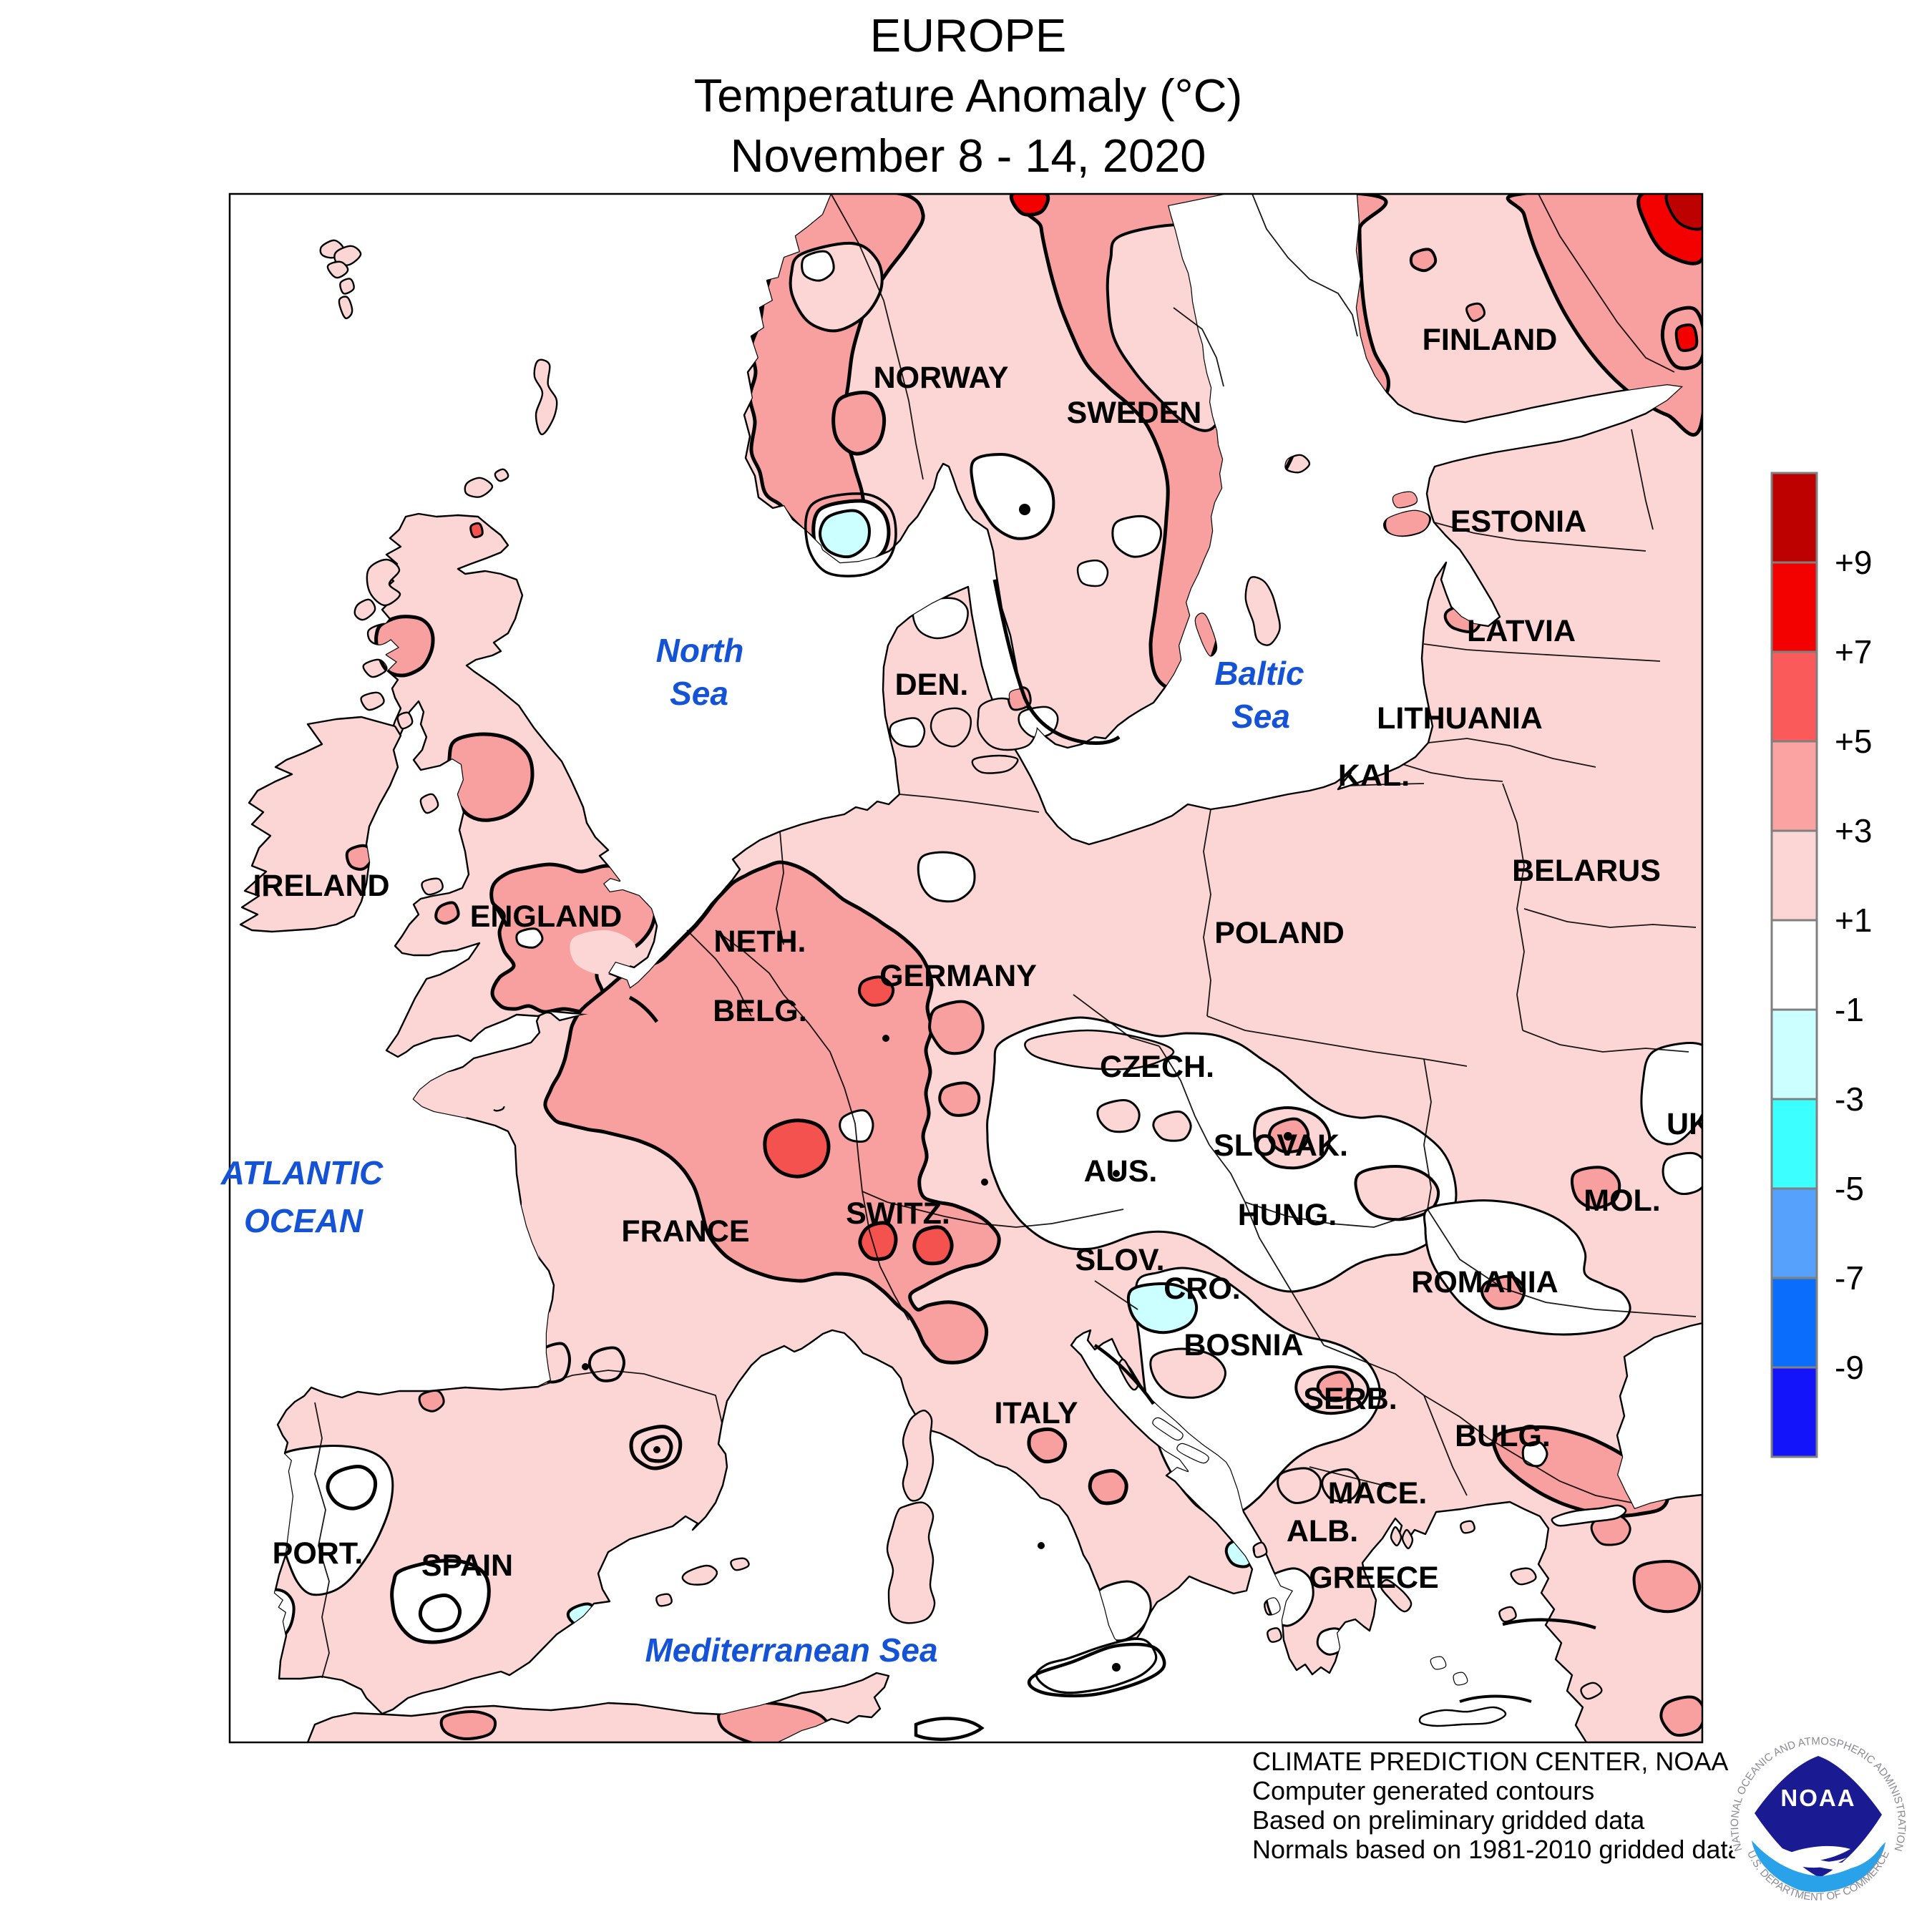 Image resolution: width=1932 pixels, height=1932 pixels. I want to click on svg-text: -3, so click(1849, 1099).